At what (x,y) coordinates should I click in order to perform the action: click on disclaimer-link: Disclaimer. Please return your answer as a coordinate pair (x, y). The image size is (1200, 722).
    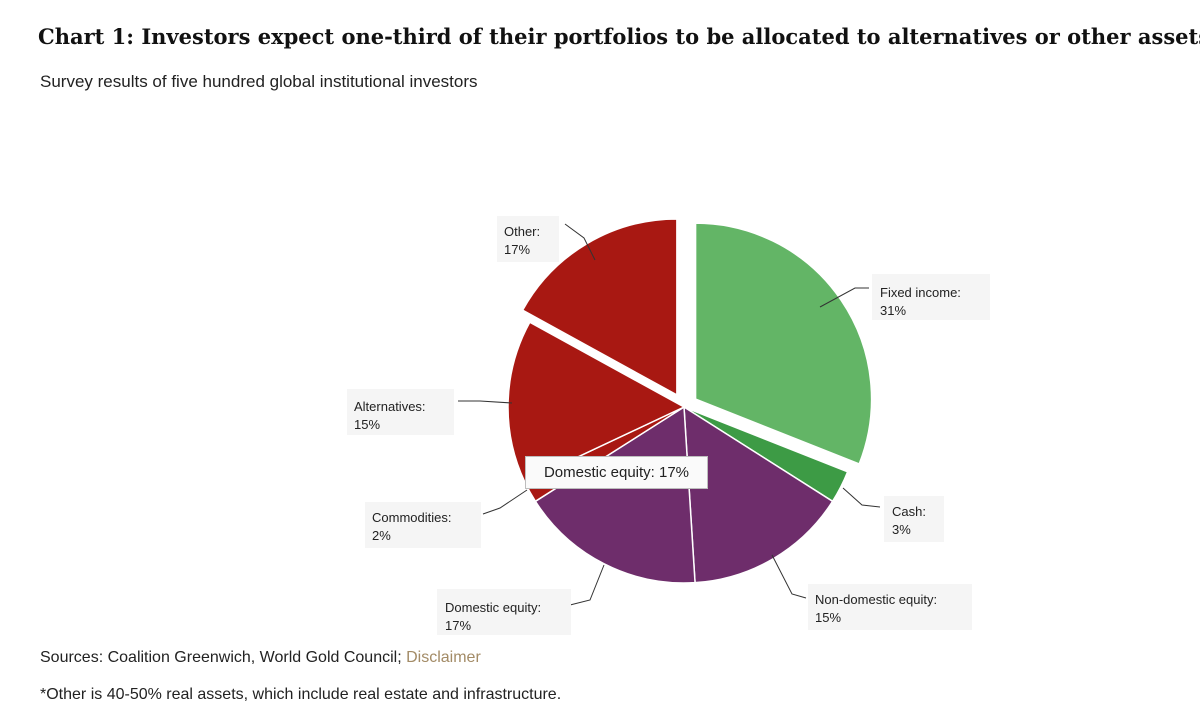
    Looking at the image, I should click on (443, 657).